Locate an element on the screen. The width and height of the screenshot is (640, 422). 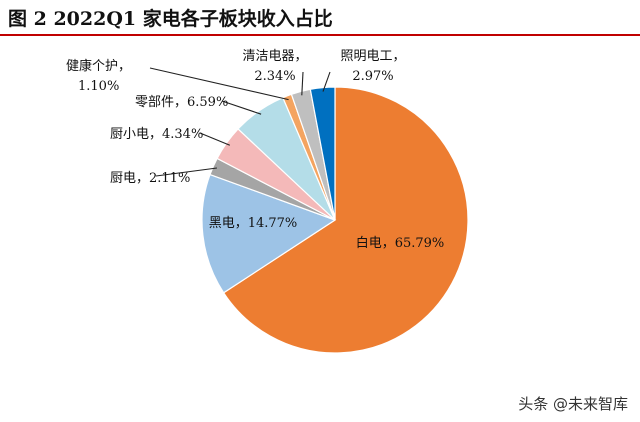
slice-label-value-7: 2.97% is located at coordinates (372, 76).